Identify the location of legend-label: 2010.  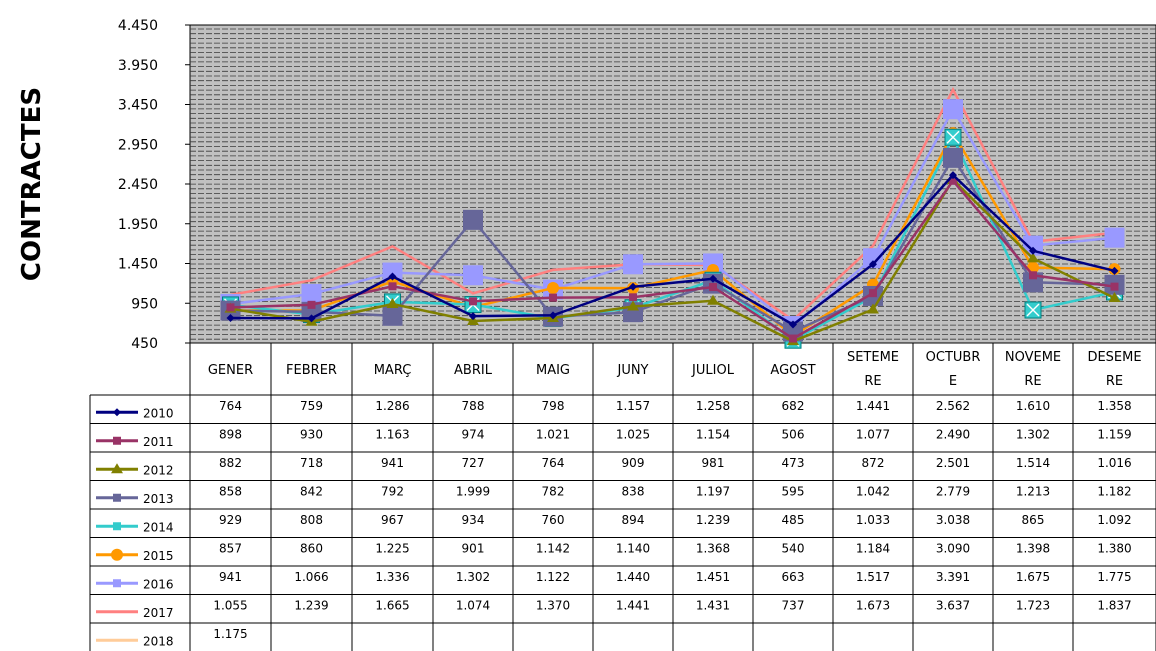
(158, 413).